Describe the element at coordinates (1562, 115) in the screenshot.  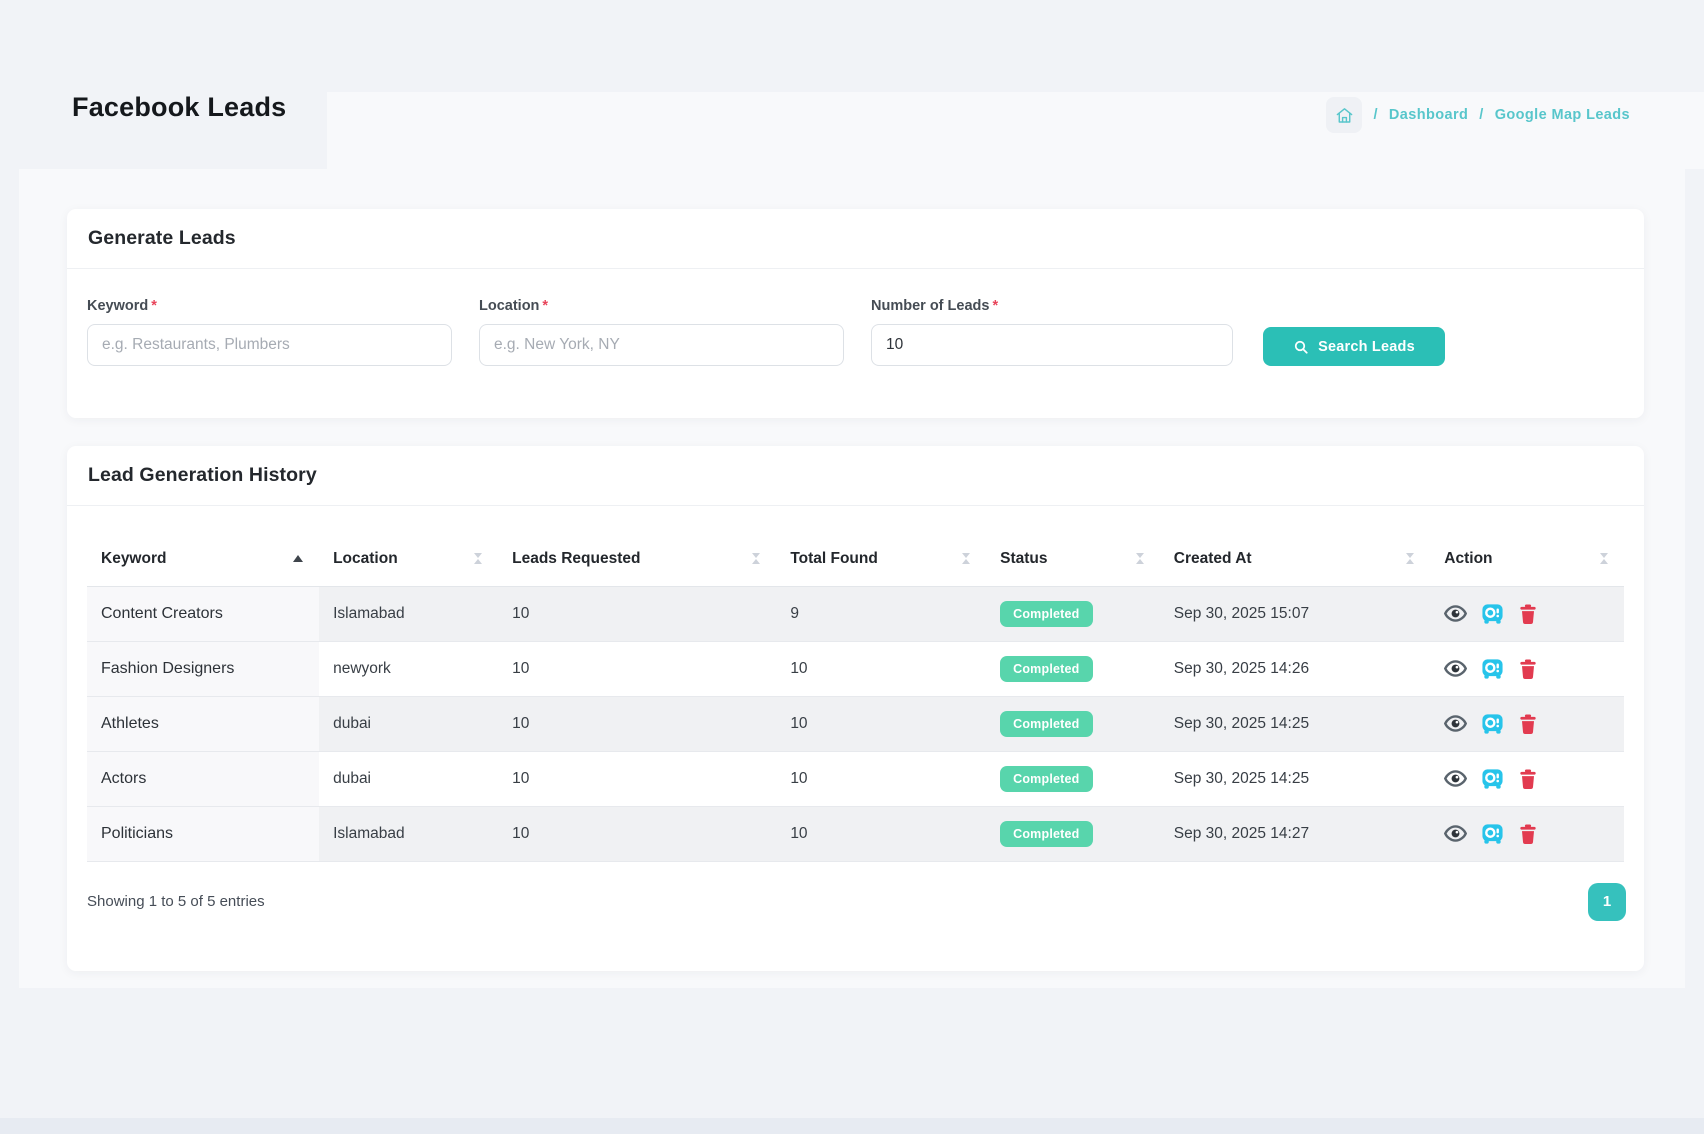
I see `breadcrumb-current: Google Map Leads` at that location.